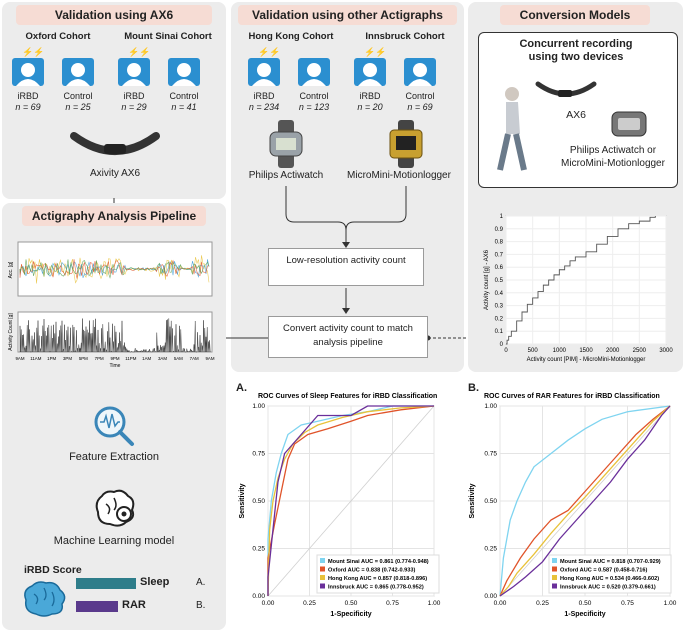  Describe the element at coordinates (155, 582) in the screenshot. I see `sleep-label: Sleep` at that location.